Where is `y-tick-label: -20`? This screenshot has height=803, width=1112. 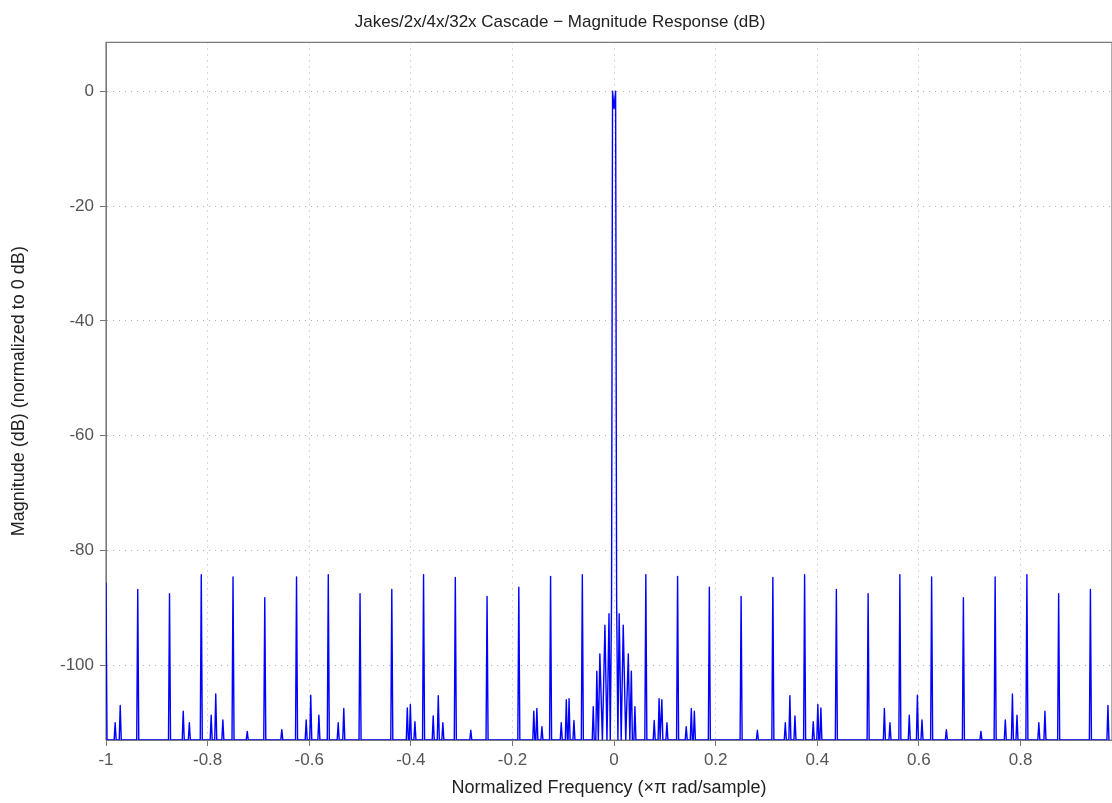
y-tick-label: -20 is located at coordinates (81, 205).